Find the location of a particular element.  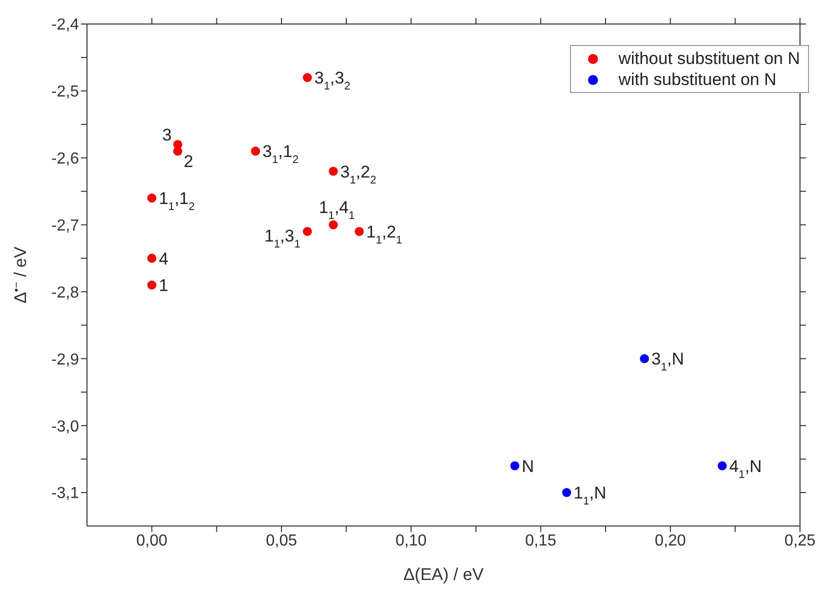

x-tick-label: 0,15 is located at coordinates (540, 541).